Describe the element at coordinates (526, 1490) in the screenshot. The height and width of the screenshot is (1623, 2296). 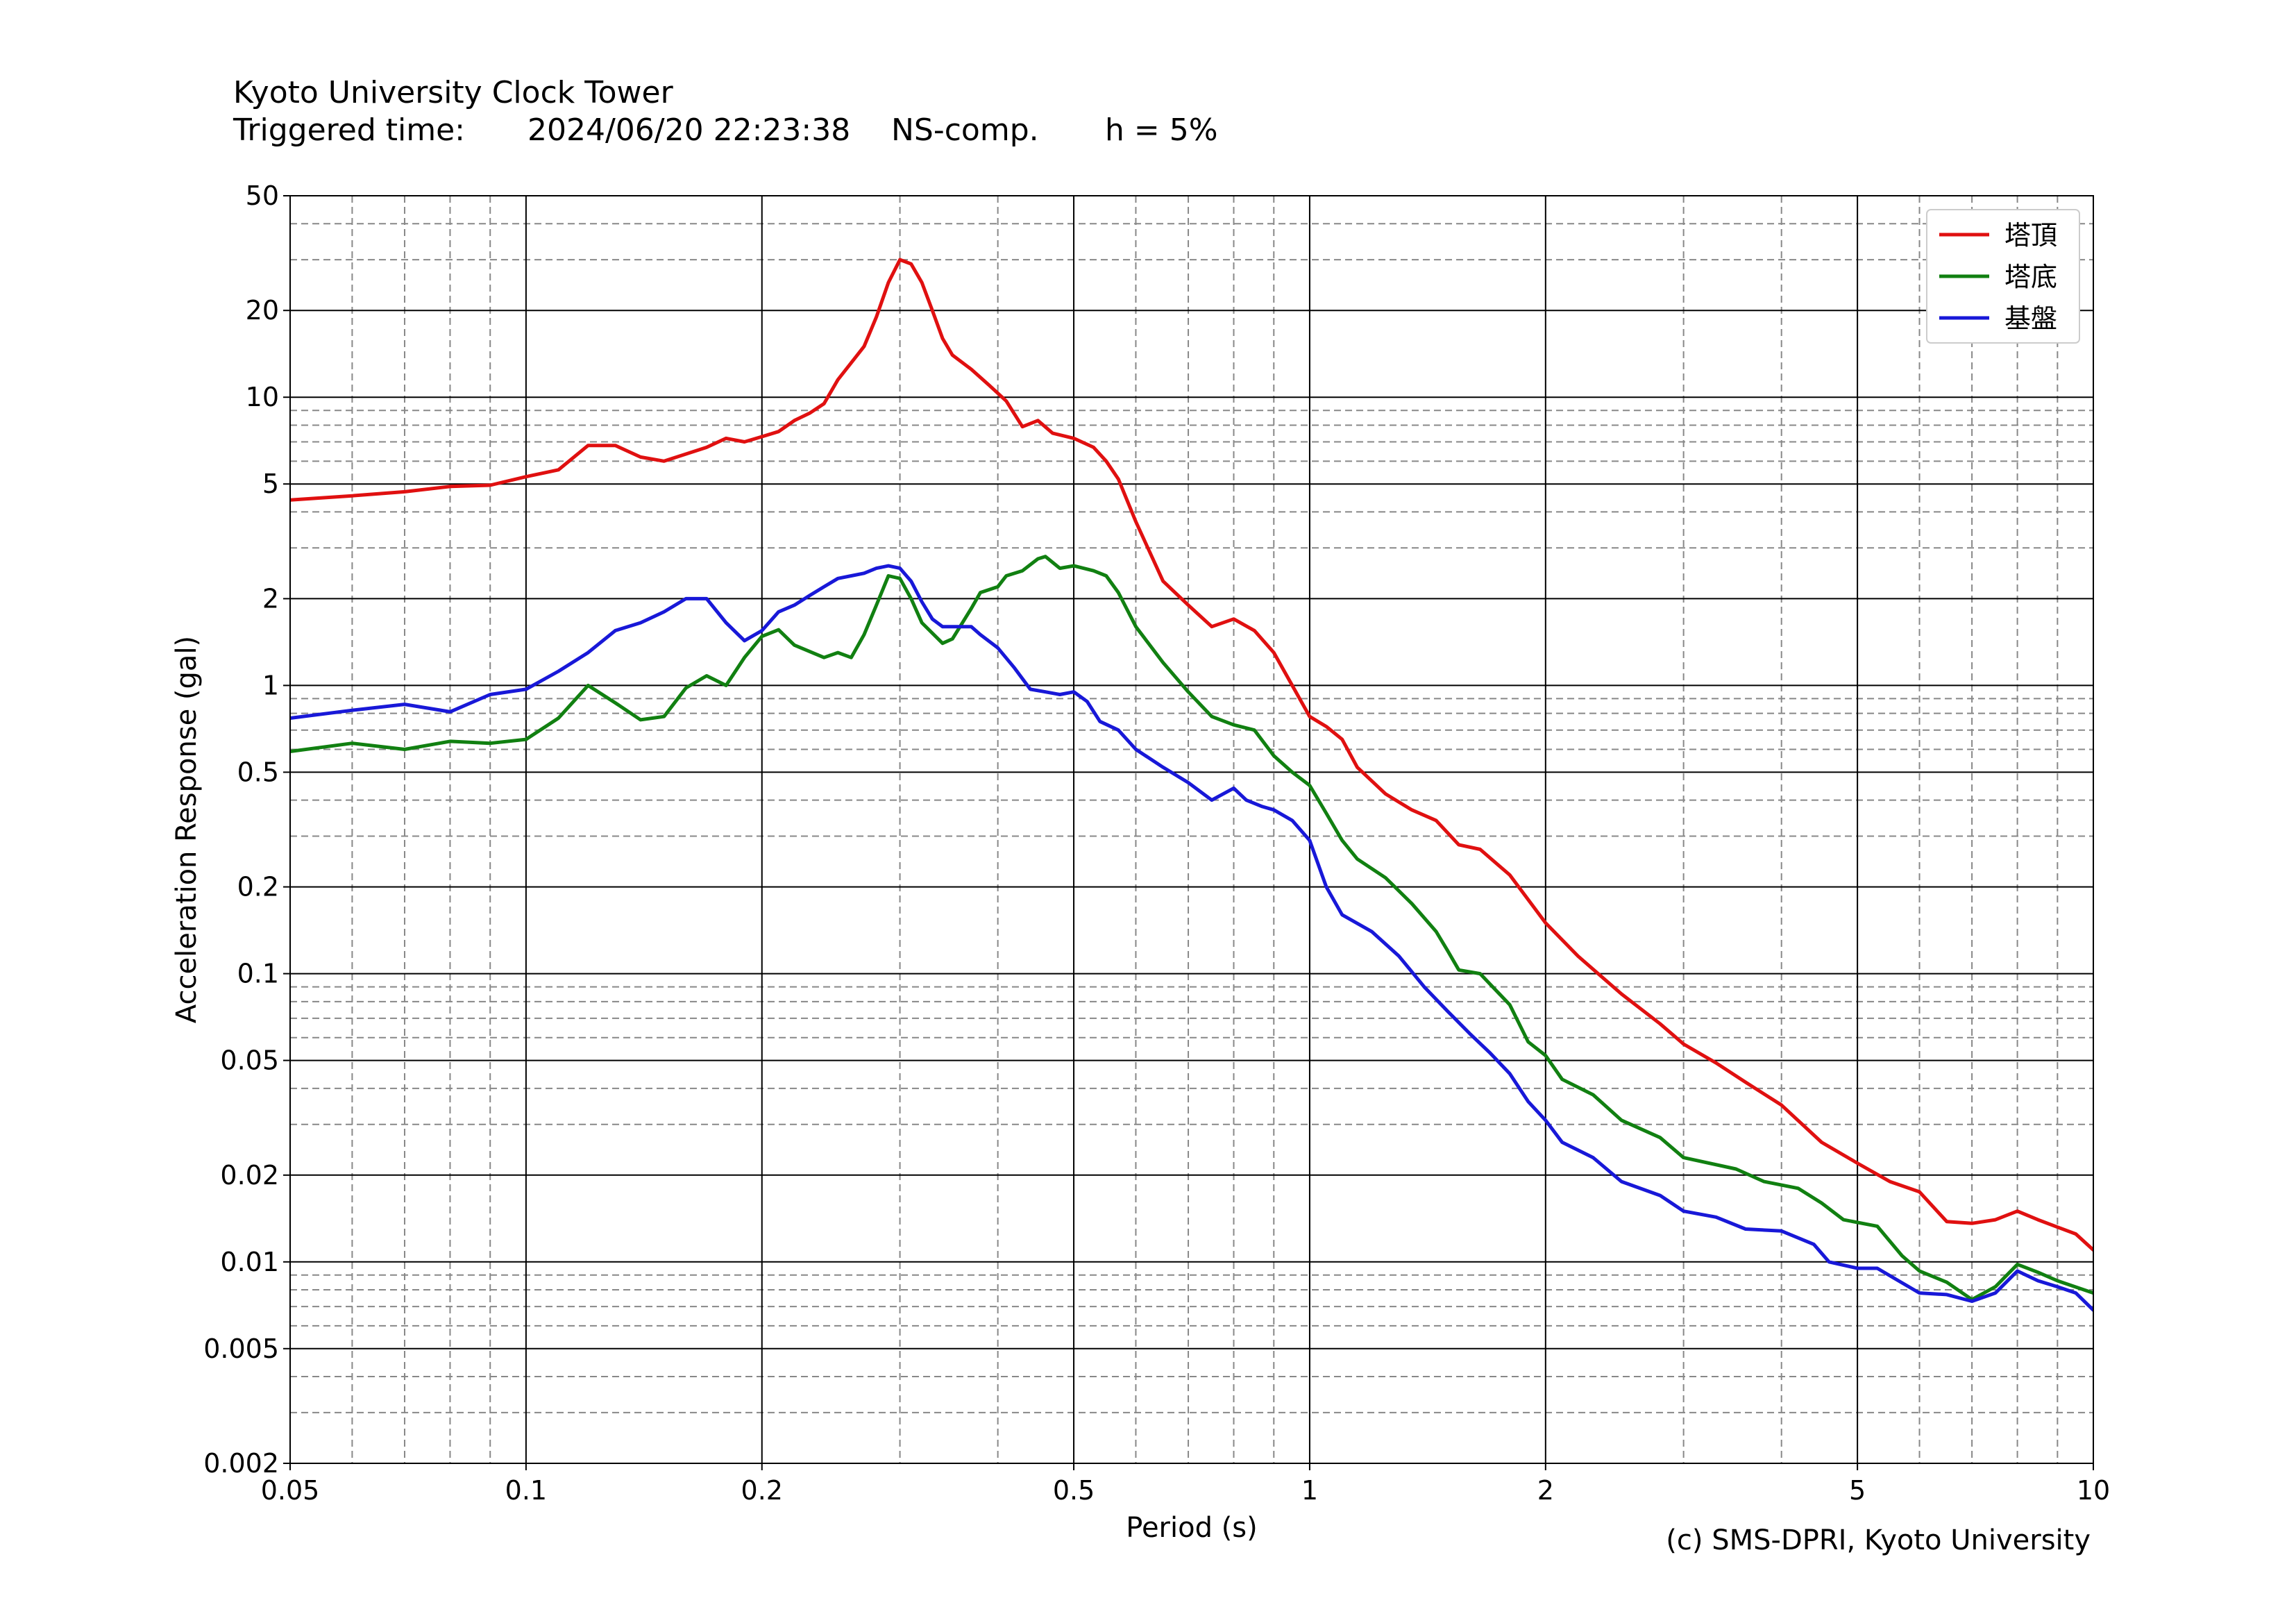
I see `x-tick-label: 0.1` at that location.